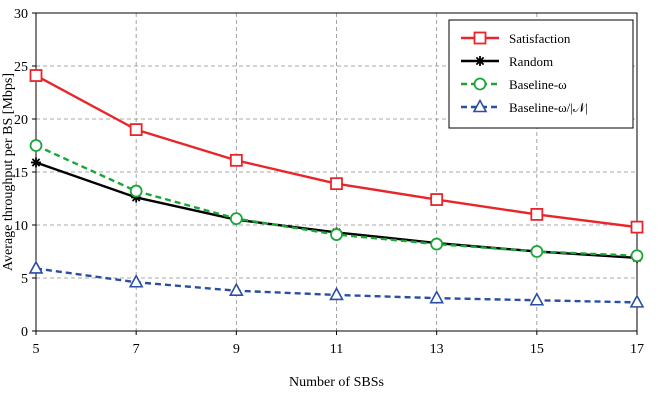 This screenshot has height=394, width=665. Describe the element at coordinates (437, 349) in the screenshot. I see `x-tick-label-4: 13` at that location.